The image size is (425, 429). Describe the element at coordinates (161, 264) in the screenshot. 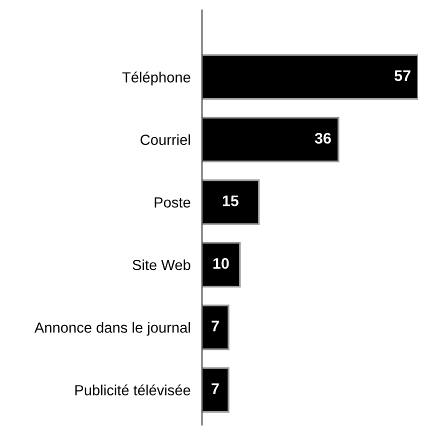

I see `y-tick-label: Site Web` at that location.